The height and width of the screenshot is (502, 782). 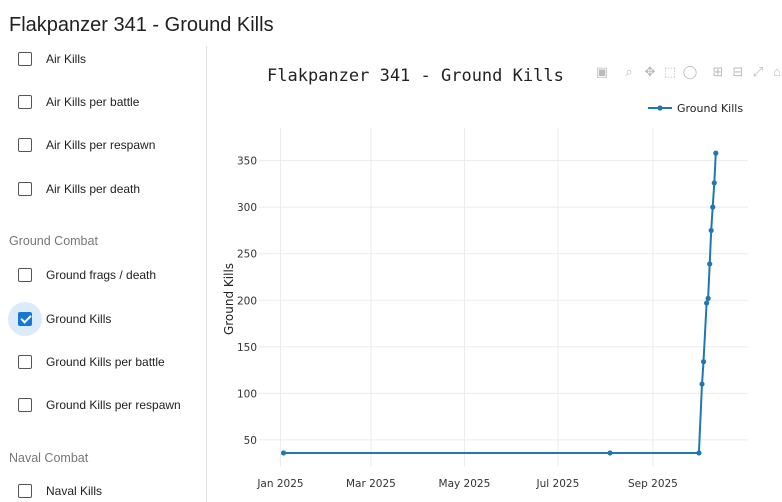 I want to click on page-title: Flakpanzer 341 - Ground Kills, so click(x=141, y=25).